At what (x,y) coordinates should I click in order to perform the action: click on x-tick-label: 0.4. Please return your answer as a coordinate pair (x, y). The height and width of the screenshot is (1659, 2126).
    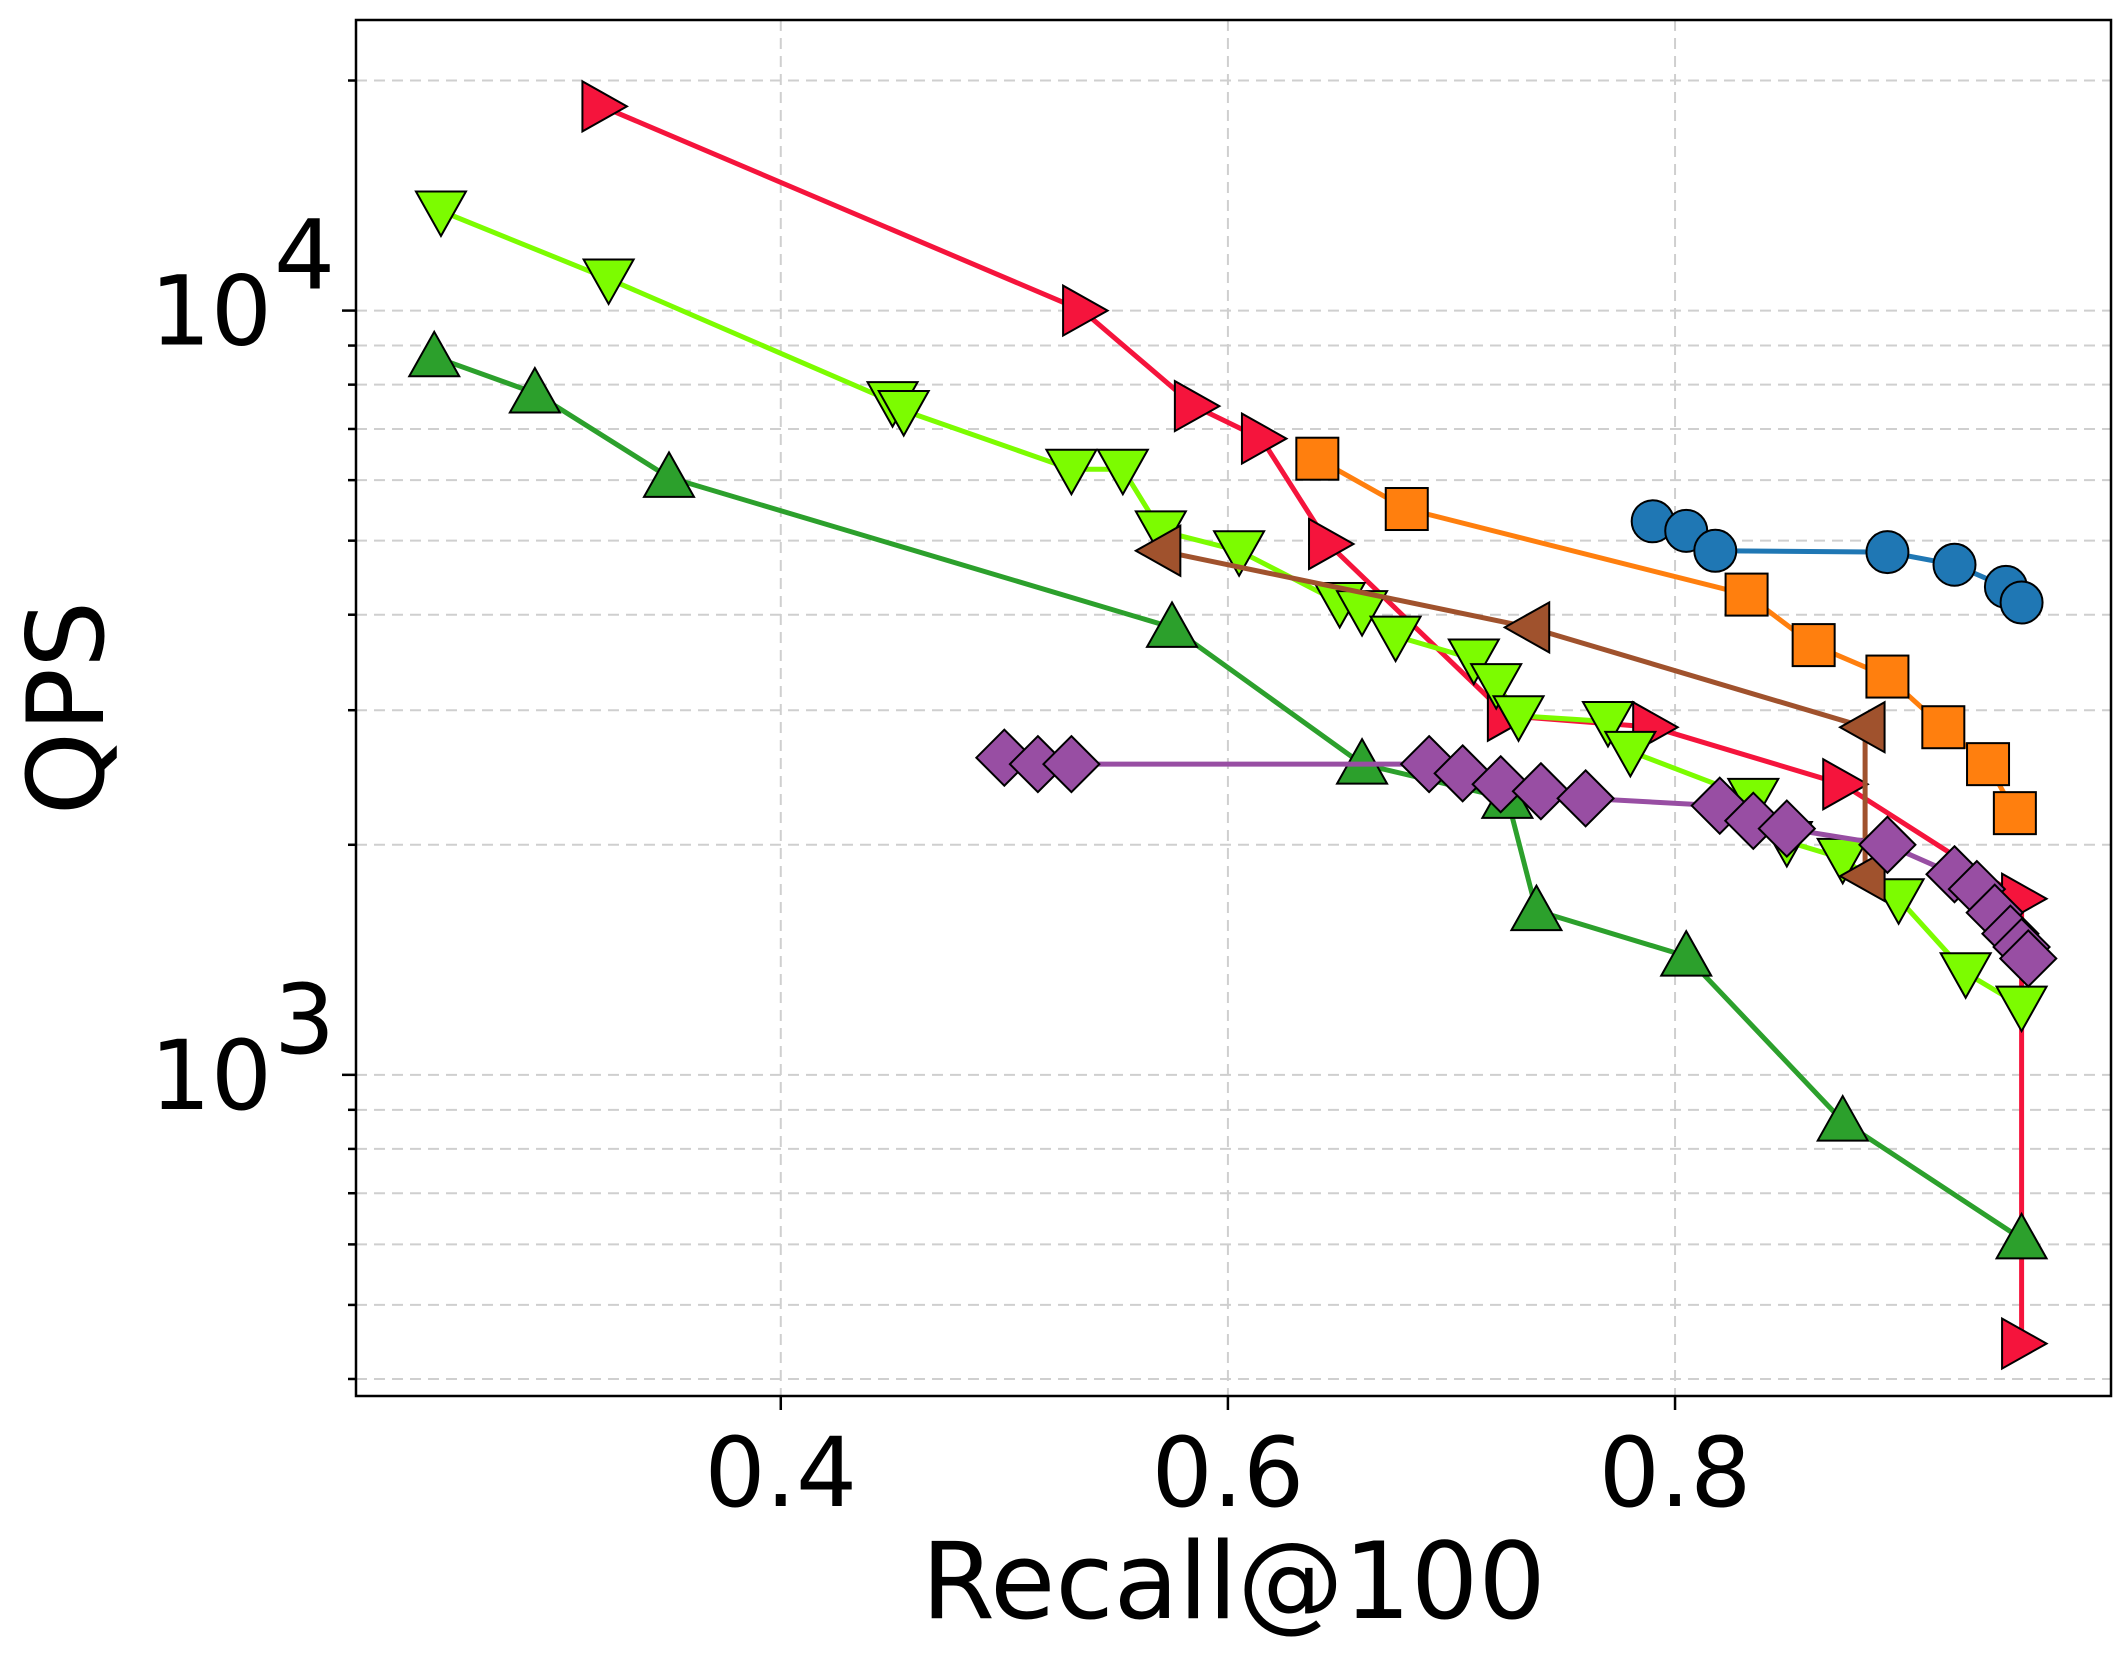
    Looking at the image, I should click on (780, 1473).